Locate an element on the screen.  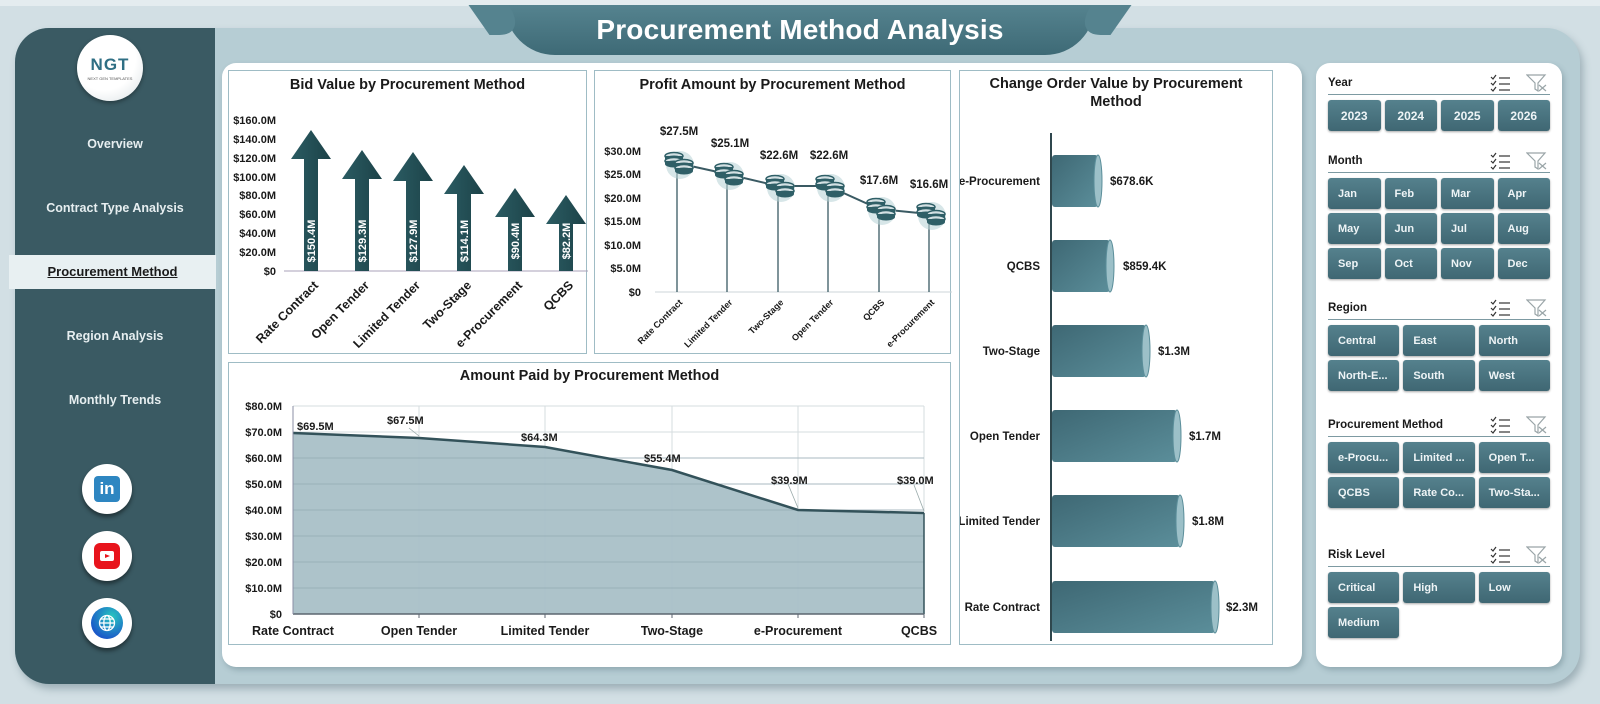
filter-month-oct: Oct is located at coordinates (1410, 263).